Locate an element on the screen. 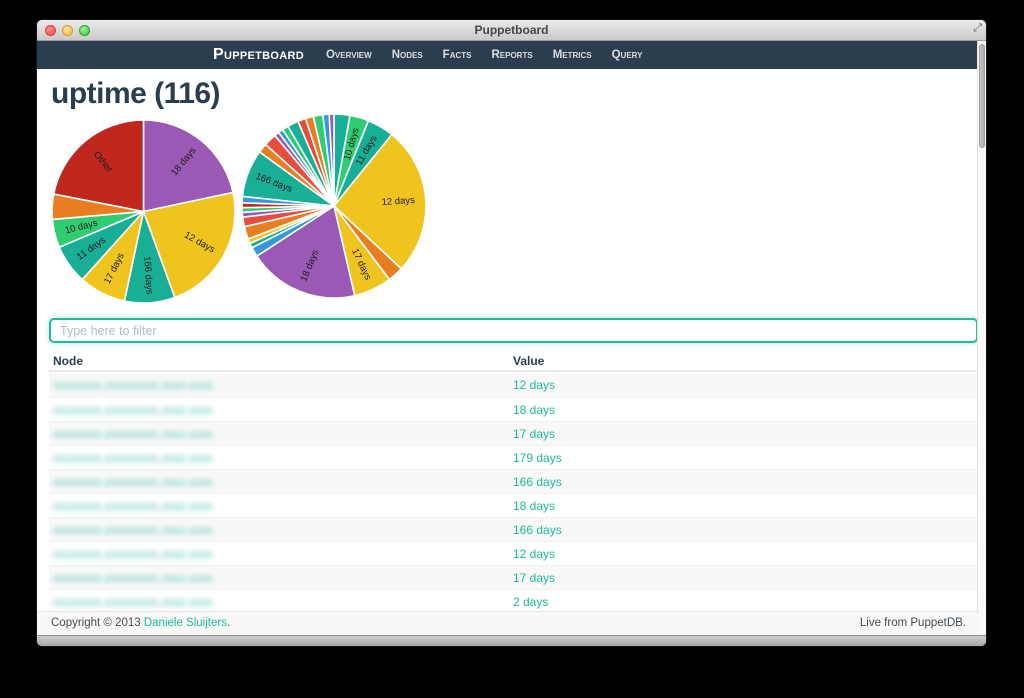 The image size is (1024, 698). value-link: 179 days is located at coordinates (537, 458).